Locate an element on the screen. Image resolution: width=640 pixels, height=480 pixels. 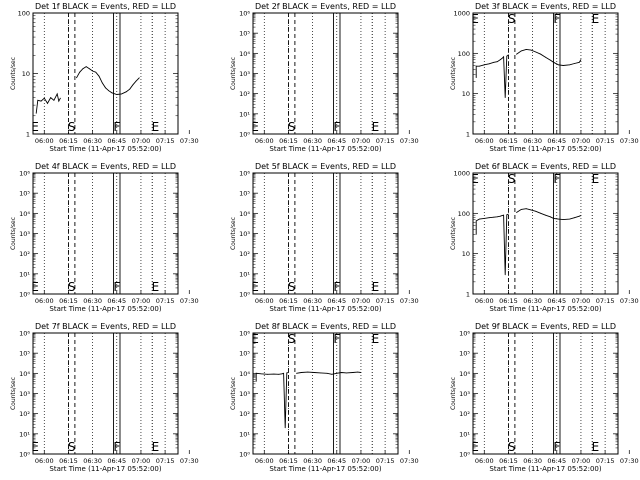
chart-title: Det 8f BLACK = Events, RED = LLD is located at coordinates (325, 326).